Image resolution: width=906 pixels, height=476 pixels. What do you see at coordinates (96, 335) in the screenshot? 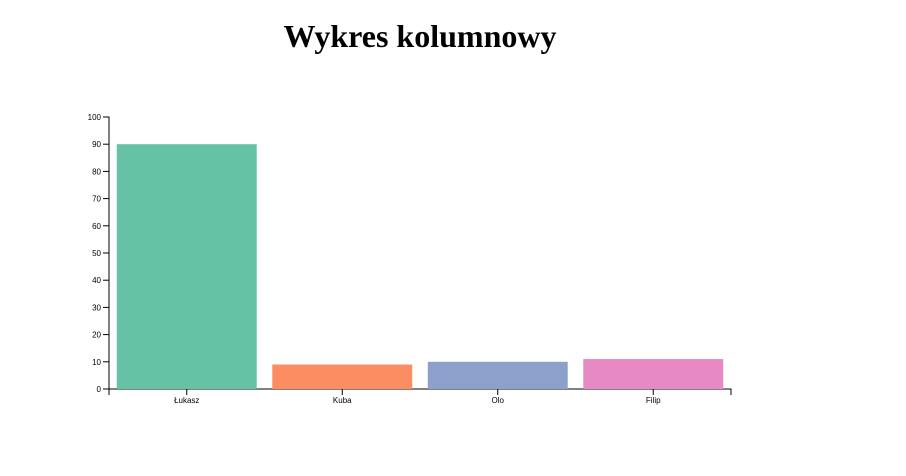
I see `y-tick-label: 20` at bounding box center [96, 335].